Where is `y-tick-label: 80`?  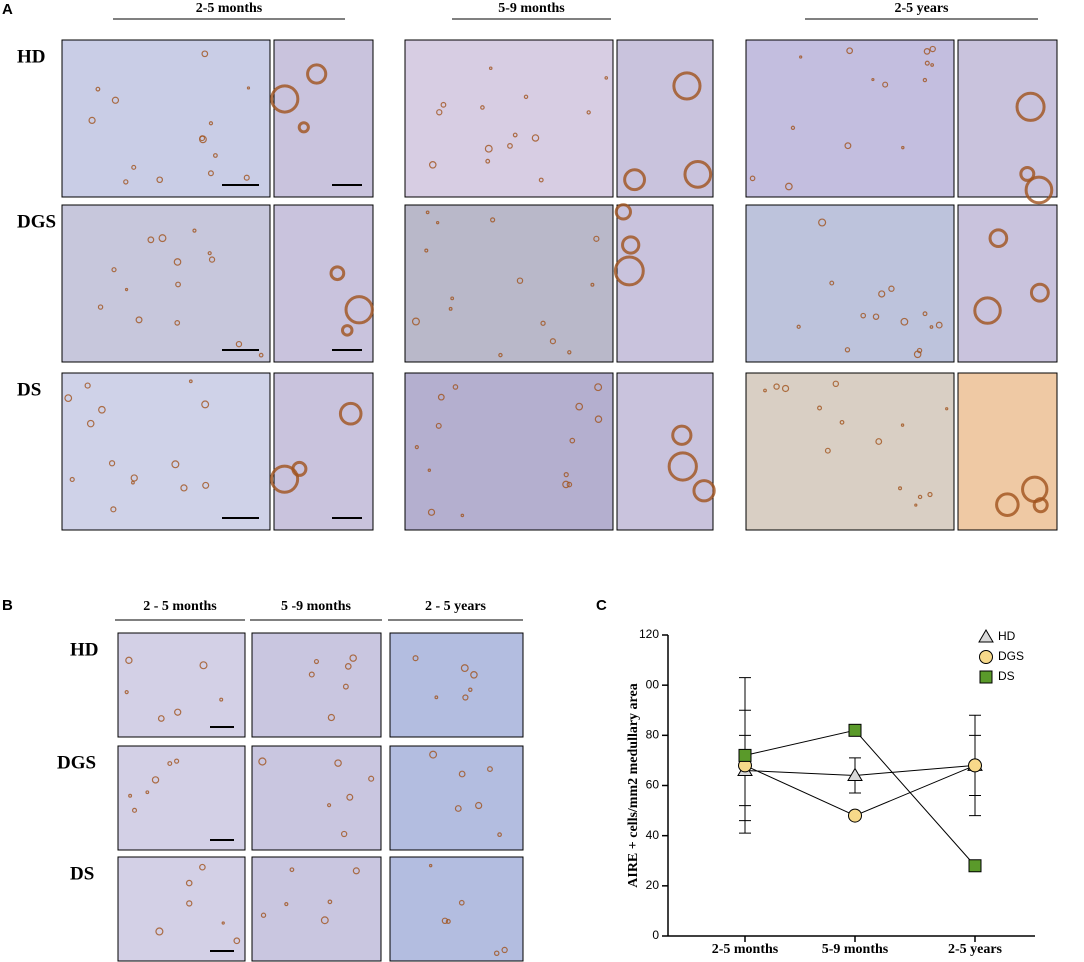 y-tick-label: 80 is located at coordinates (653, 735).